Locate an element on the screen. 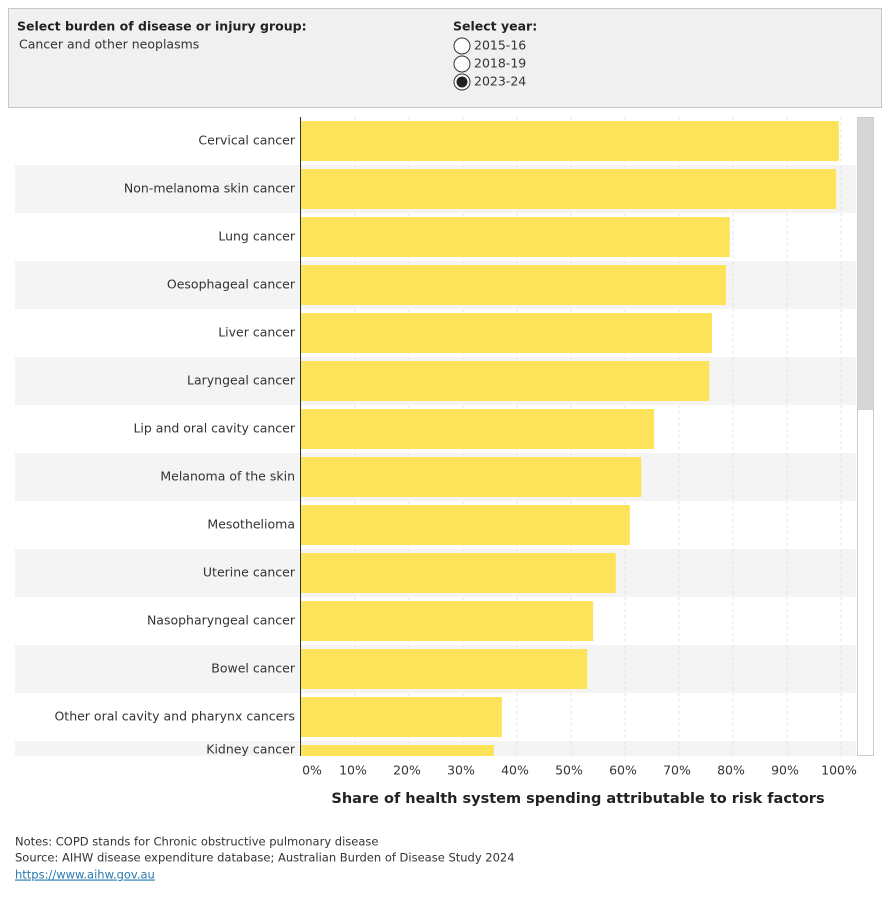  x-tick-label: 60% is located at coordinates (623, 770).